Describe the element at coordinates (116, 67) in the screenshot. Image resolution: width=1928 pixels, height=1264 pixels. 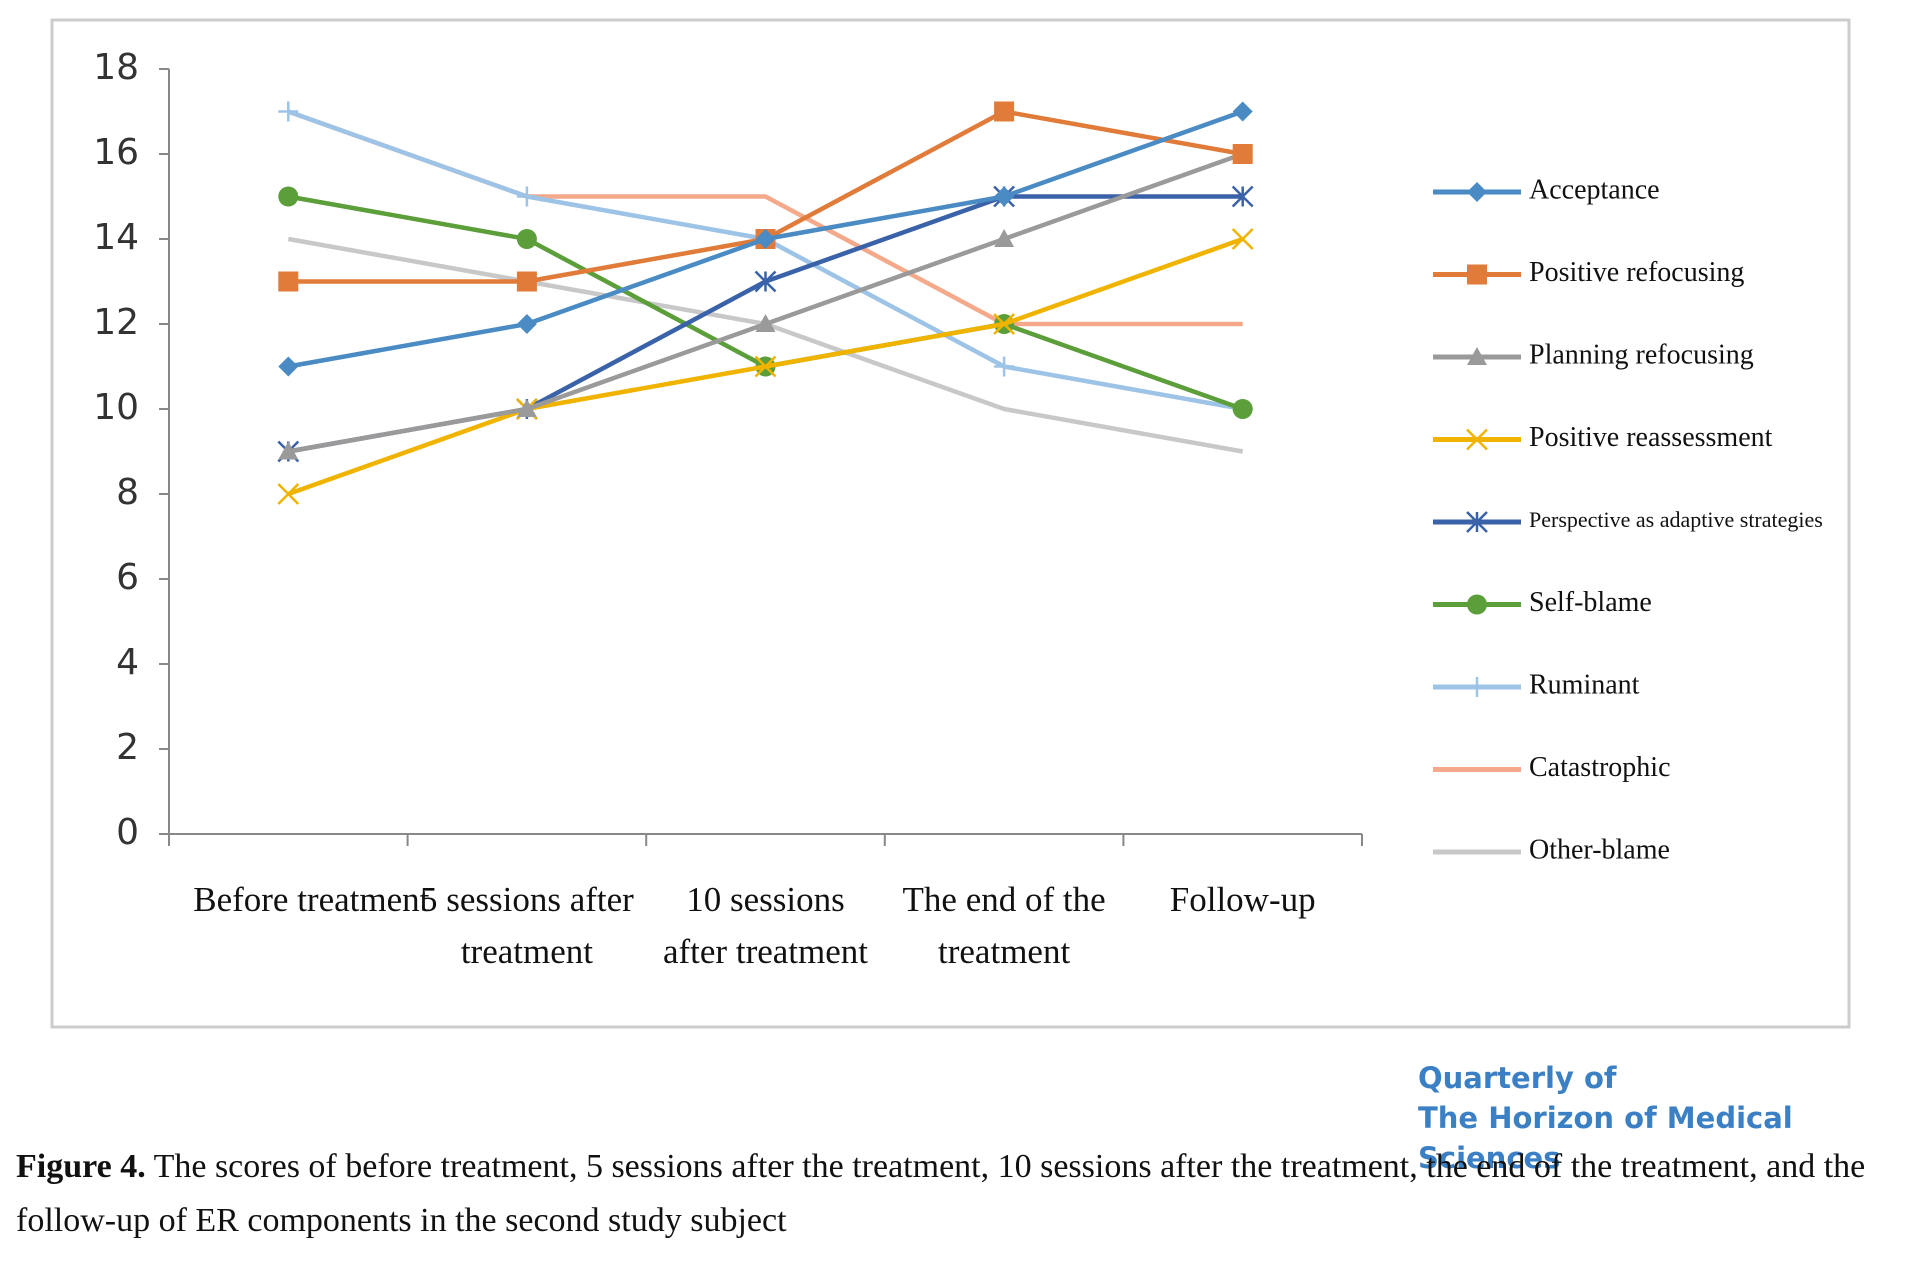
I see `y-tick-label: 18` at that location.